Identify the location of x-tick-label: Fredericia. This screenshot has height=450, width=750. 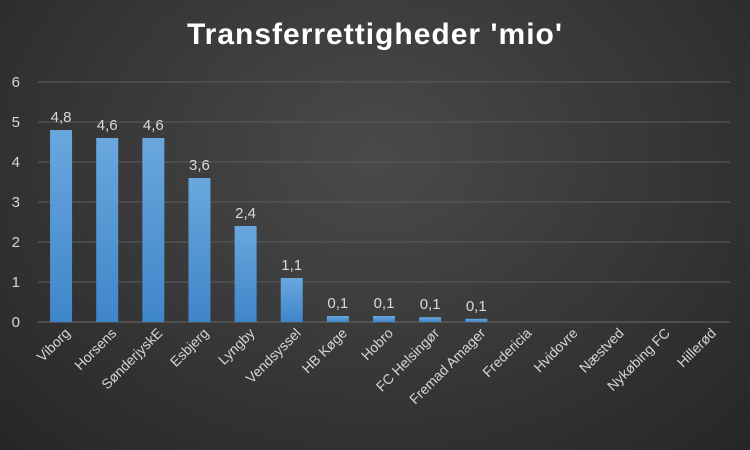
(506, 352).